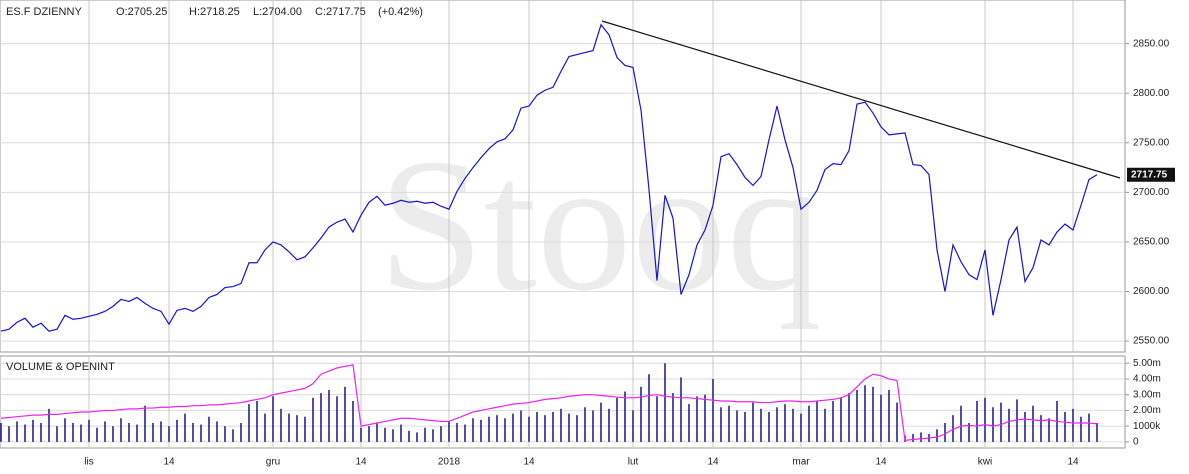  I want to click on last-value-box, so click(1151, 174).